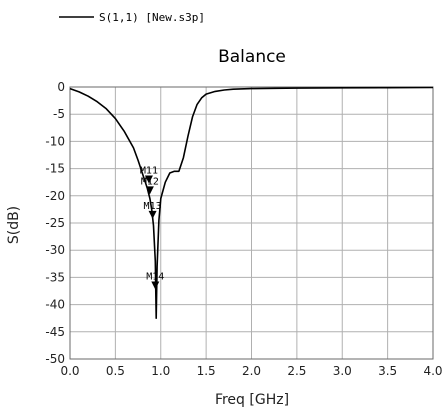 The width and height of the screenshot is (445, 414). Describe the element at coordinates (69, 371) in the screenshot. I see `x-tick-label-0: 0.0` at that location.